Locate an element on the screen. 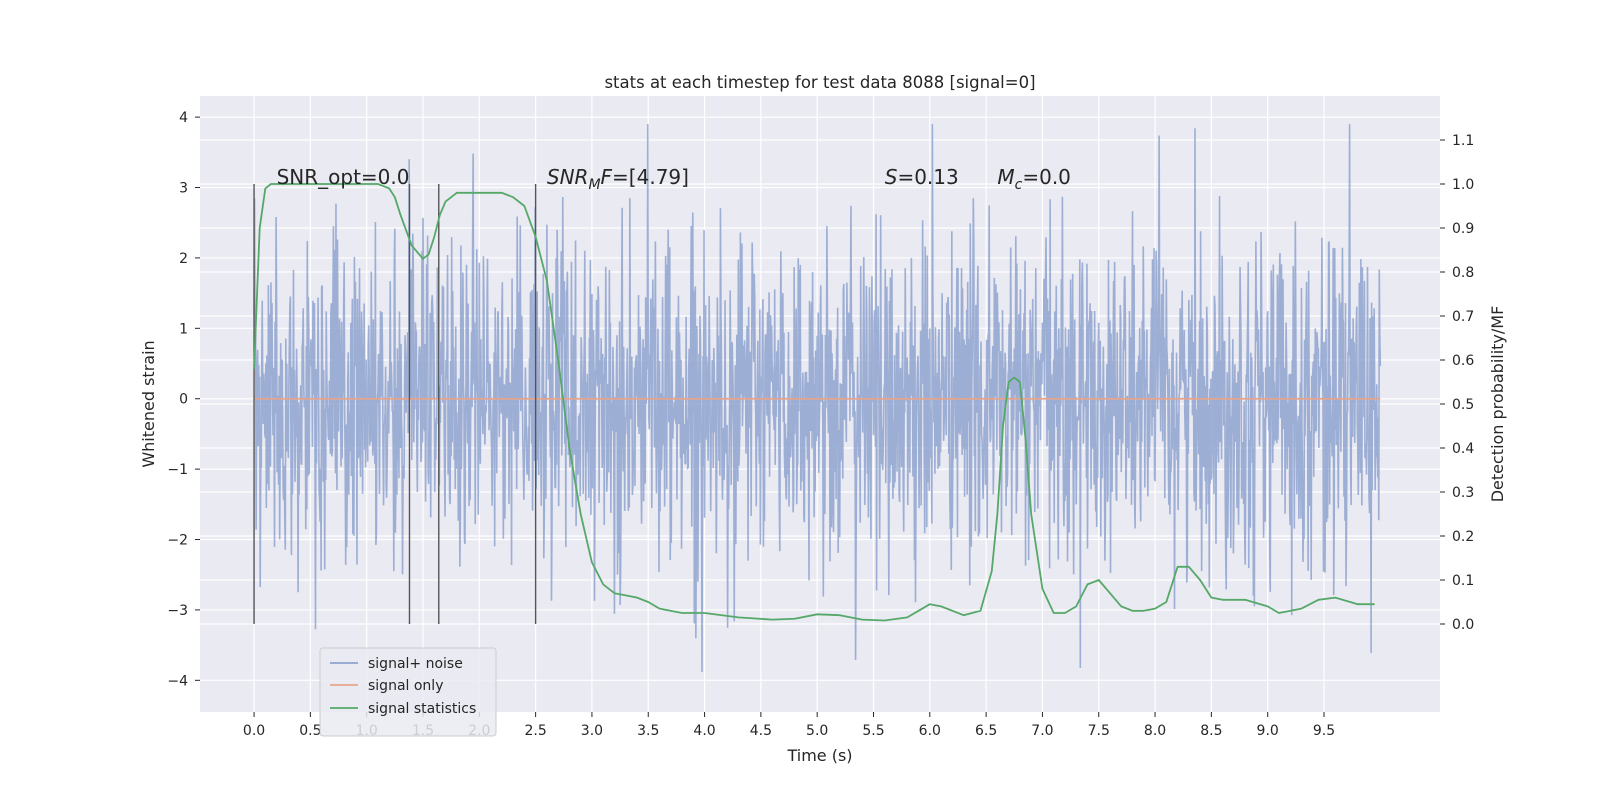  y-tick-label-left: 0 is located at coordinates (183, 400).